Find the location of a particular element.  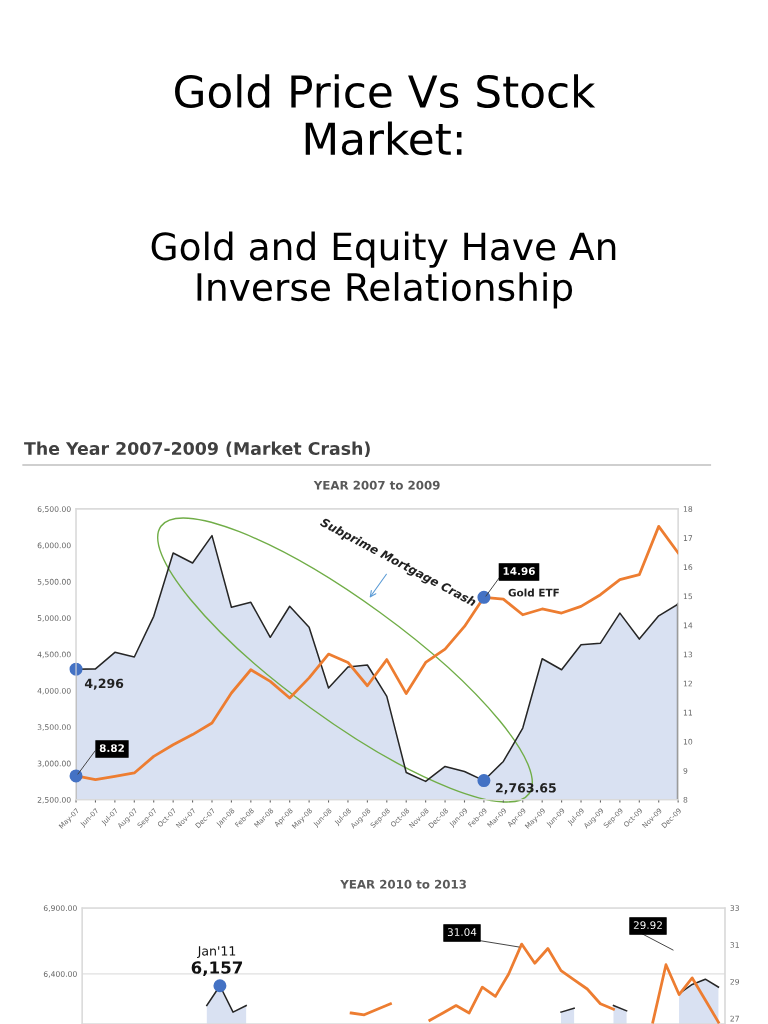

annotation: 14.96 is located at coordinates (519, 571).